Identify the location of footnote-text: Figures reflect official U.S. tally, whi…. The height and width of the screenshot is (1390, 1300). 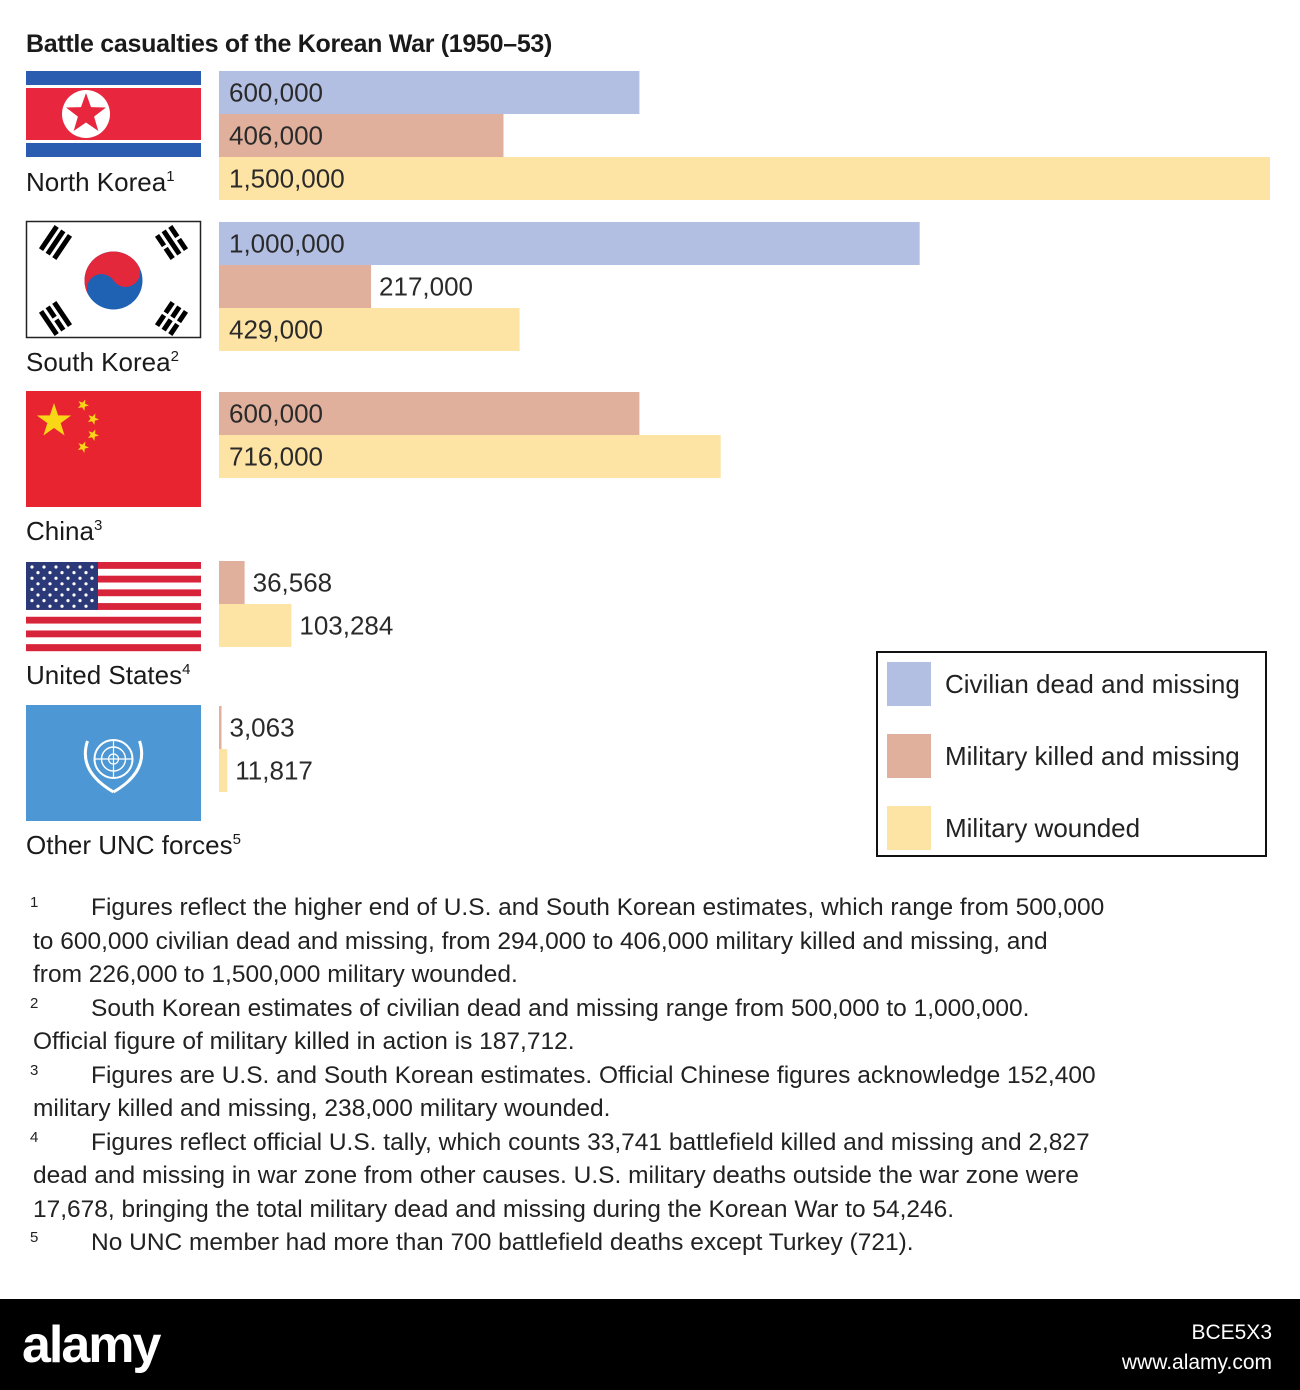
(590, 1142).